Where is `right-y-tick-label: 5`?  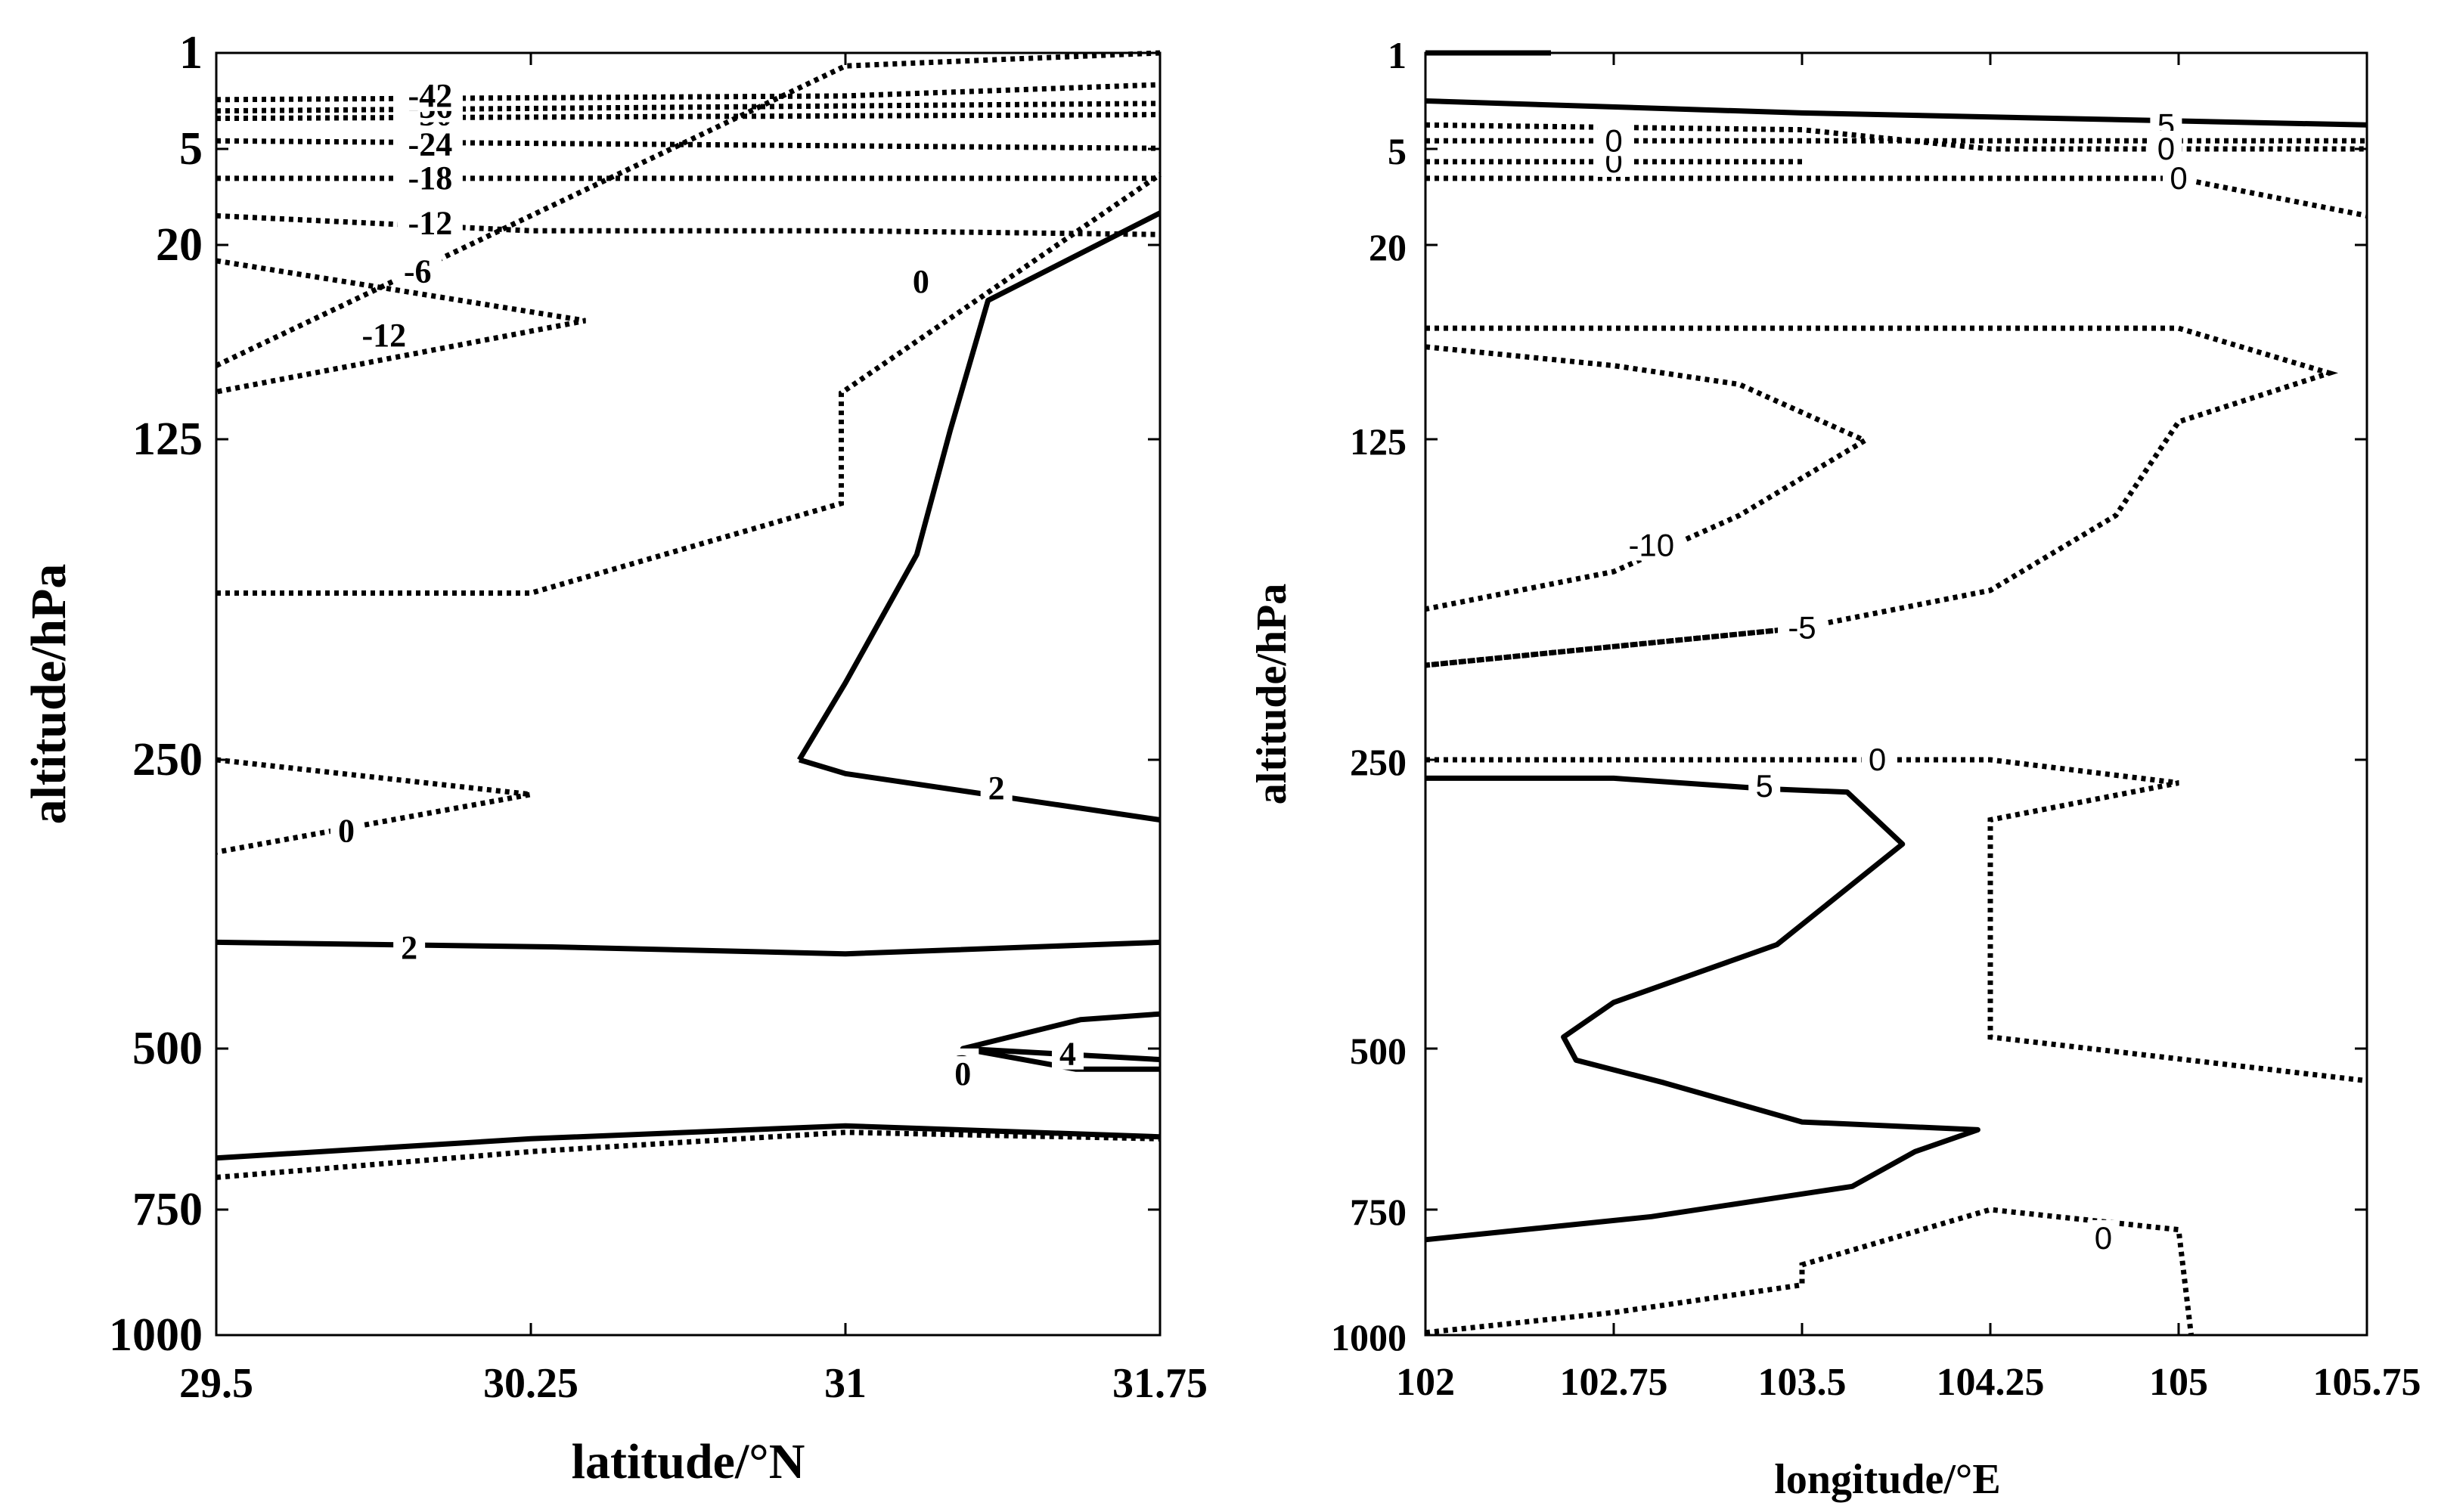 right-y-tick-label: 5 is located at coordinates (1397, 151).